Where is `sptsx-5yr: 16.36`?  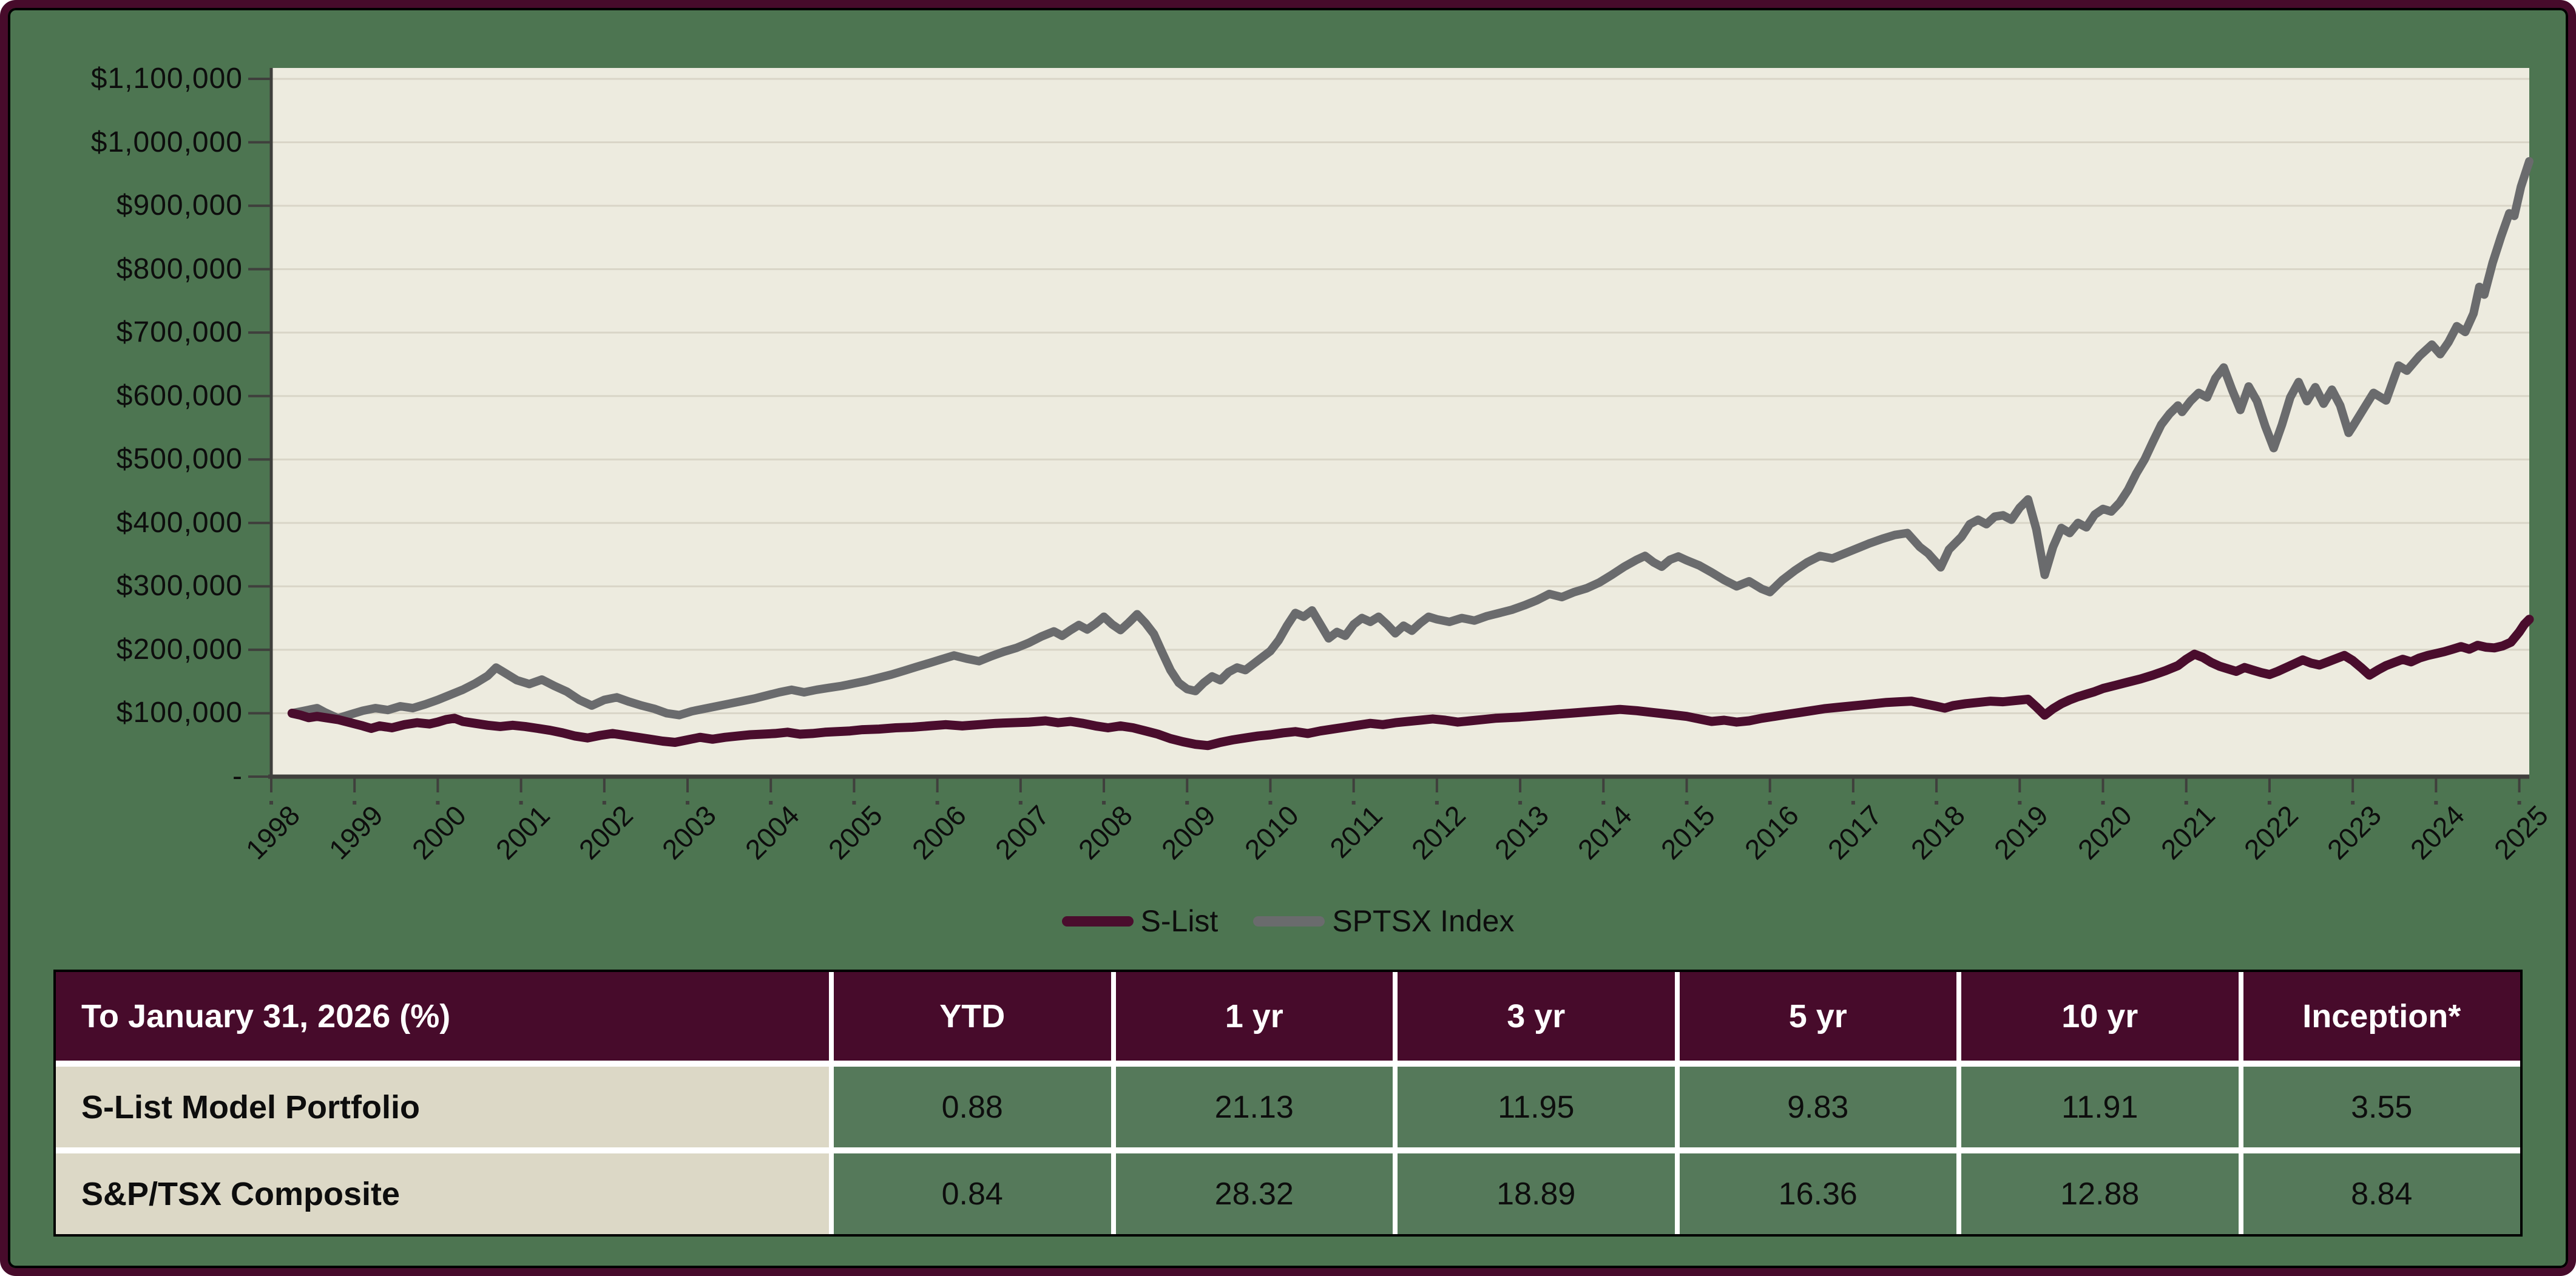 sptsx-5yr: 16.36 is located at coordinates (1817, 1193).